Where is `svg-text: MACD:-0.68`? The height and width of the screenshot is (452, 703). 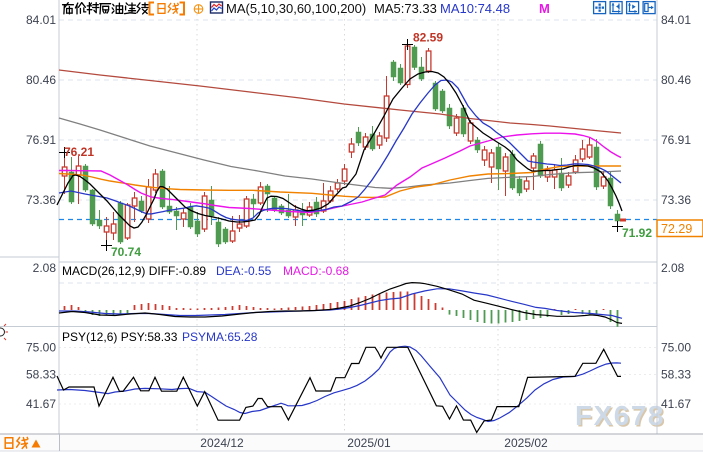 svg-text: MACD:-0.68 is located at coordinates (316, 271).